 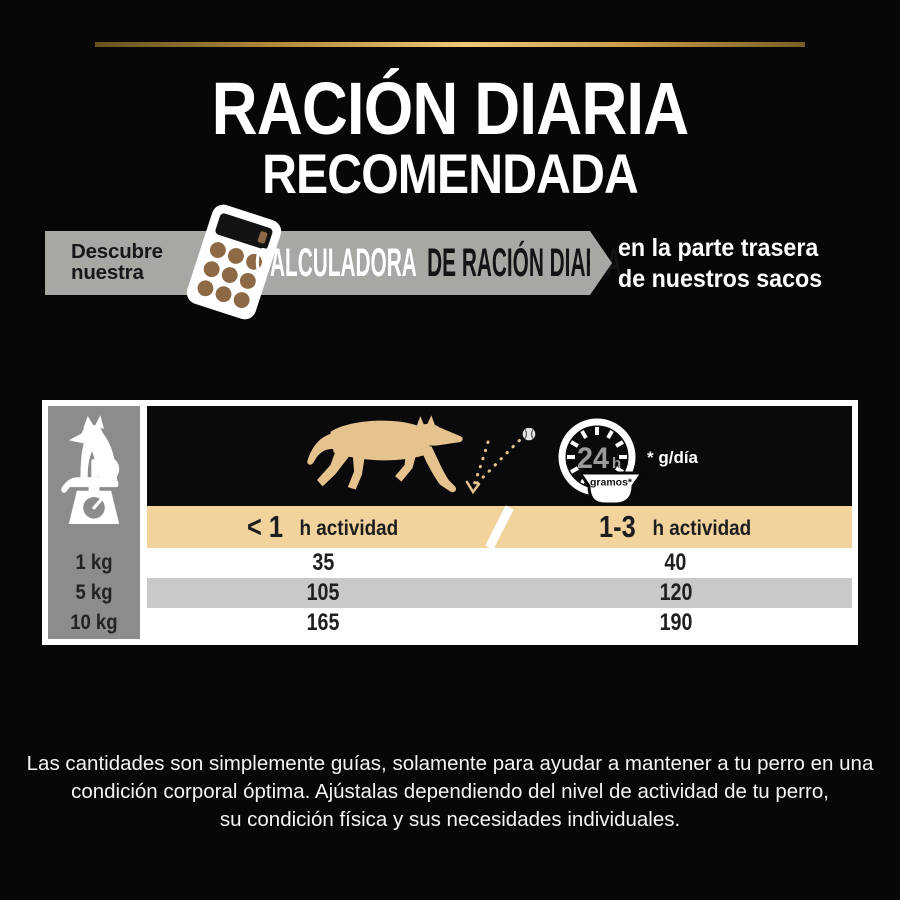 What do you see at coordinates (718, 248) in the screenshot?
I see `banner-right-line1: en la parte trasera` at bounding box center [718, 248].